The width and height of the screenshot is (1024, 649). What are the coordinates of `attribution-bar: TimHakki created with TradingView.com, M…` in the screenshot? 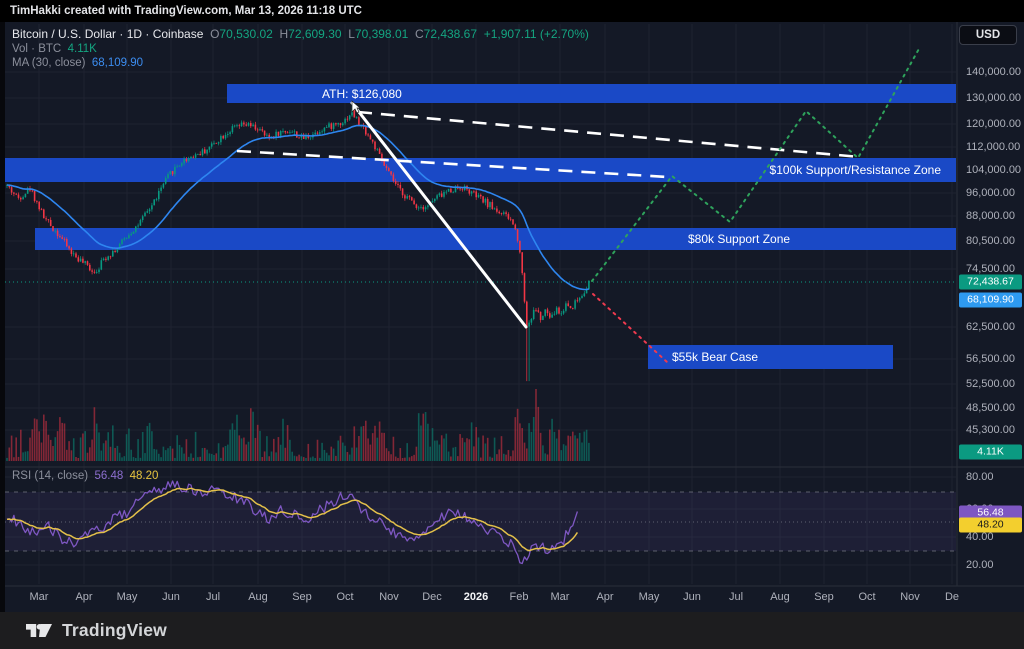 It's located at (512, 11).